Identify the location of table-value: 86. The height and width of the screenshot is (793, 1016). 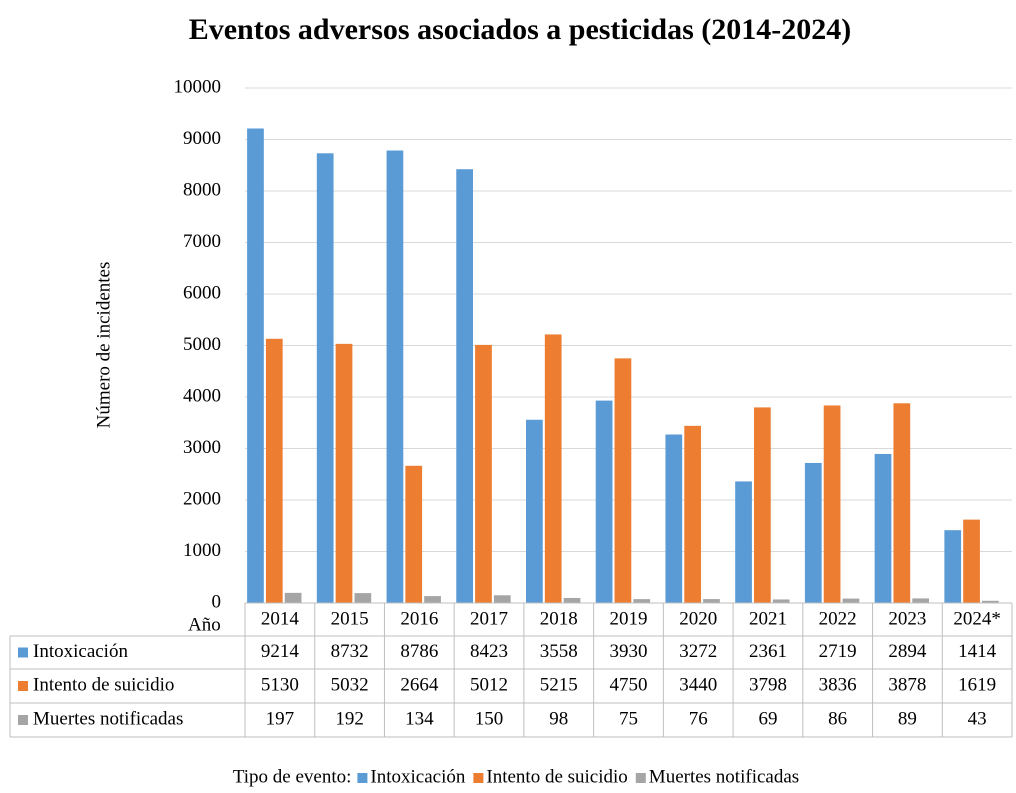
(837, 718).